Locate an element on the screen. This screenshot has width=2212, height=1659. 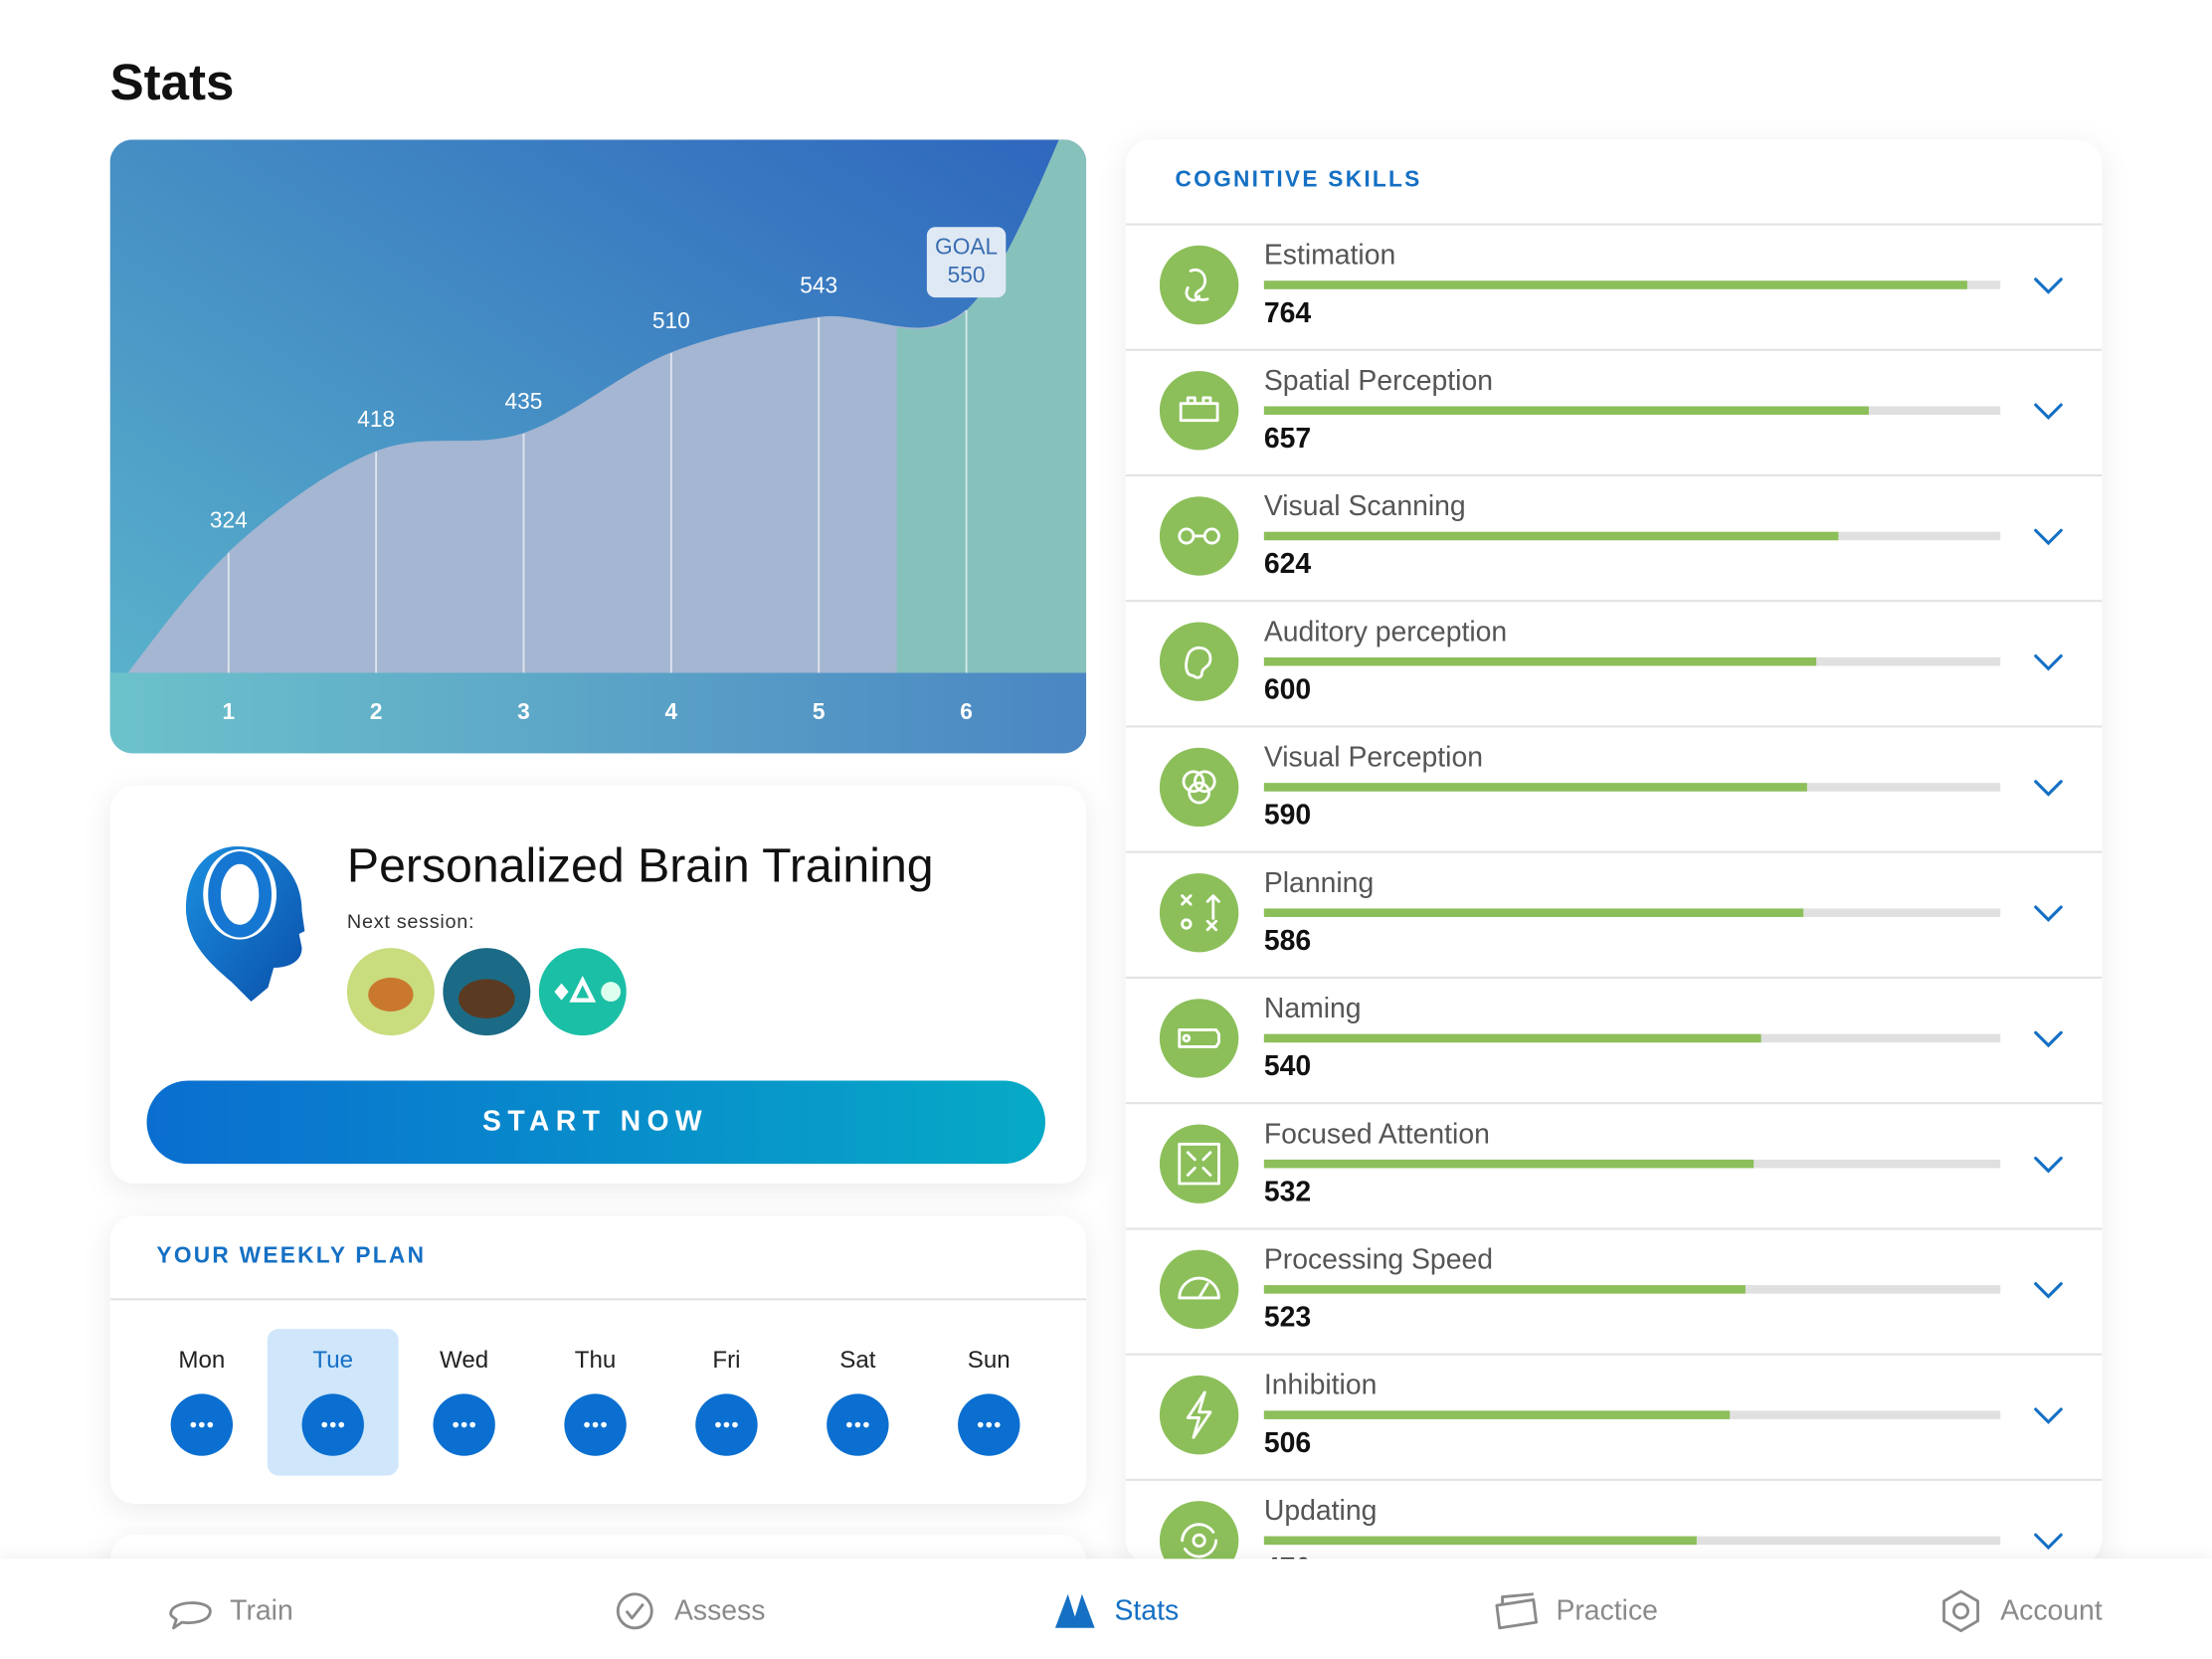
day-label: Wed is located at coordinates (464, 1360).